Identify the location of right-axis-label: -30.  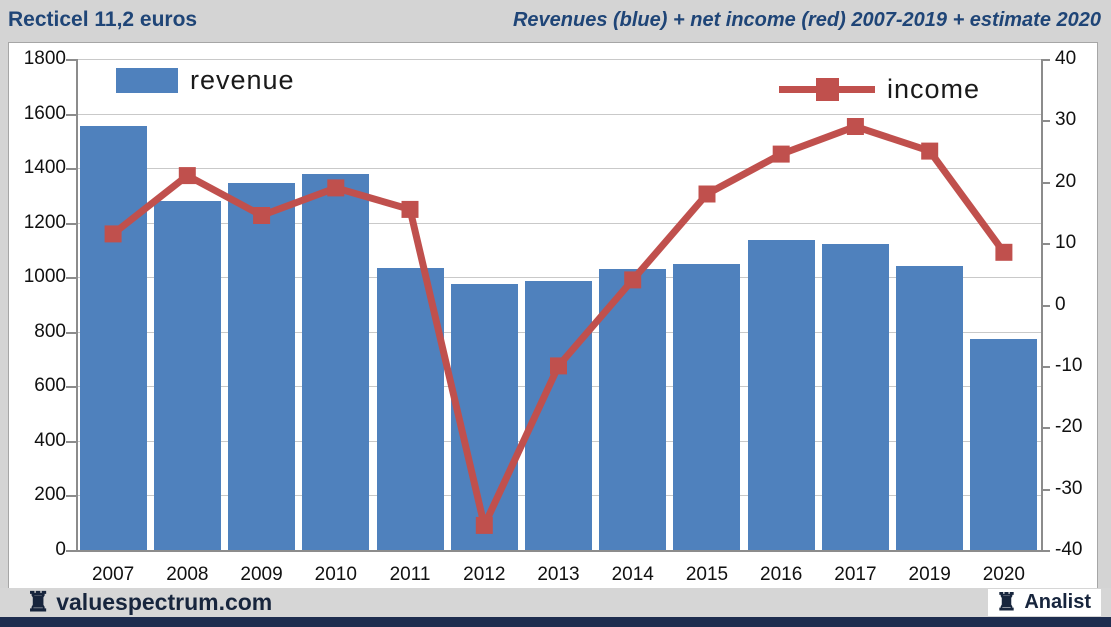
(1069, 488).